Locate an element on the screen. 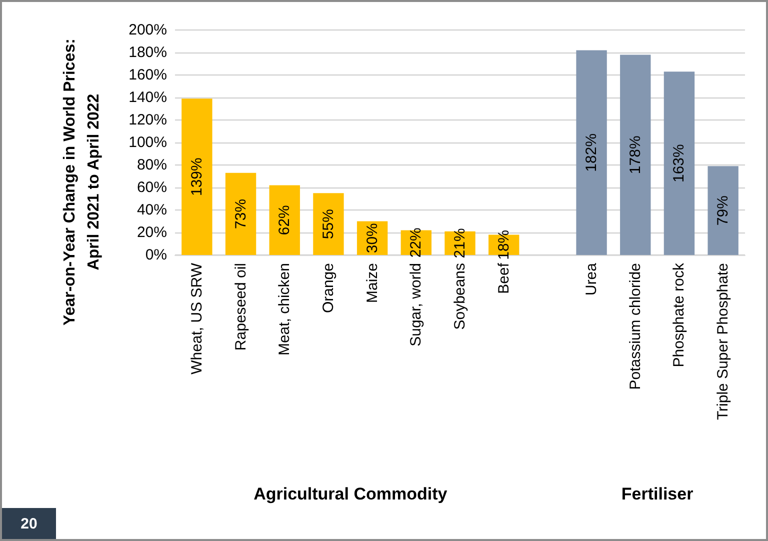  y-tick-label: 120% is located at coordinates (147, 120).